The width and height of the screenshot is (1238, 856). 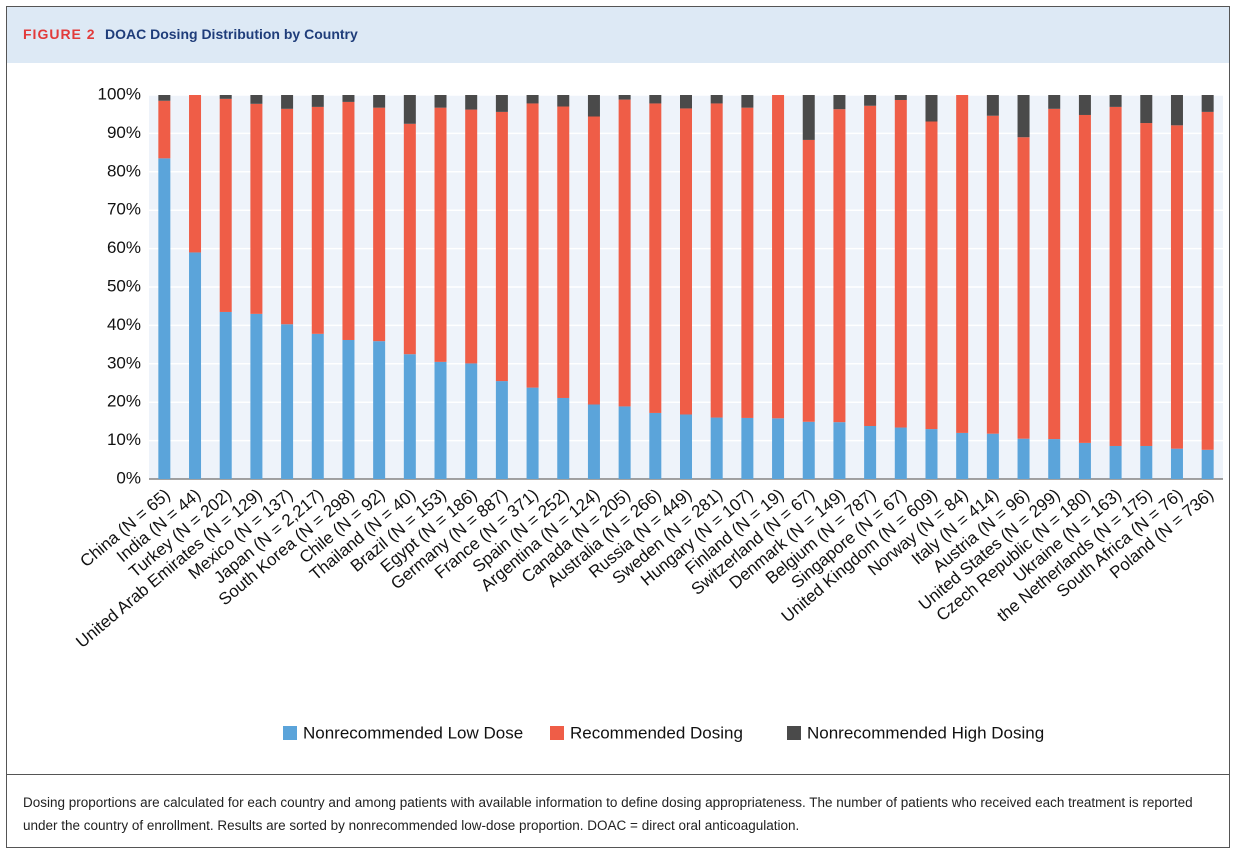 What do you see at coordinates (128, 477) in the screenshot?
I see `y-tick-label: 0%` at bounding box center [128, 477].